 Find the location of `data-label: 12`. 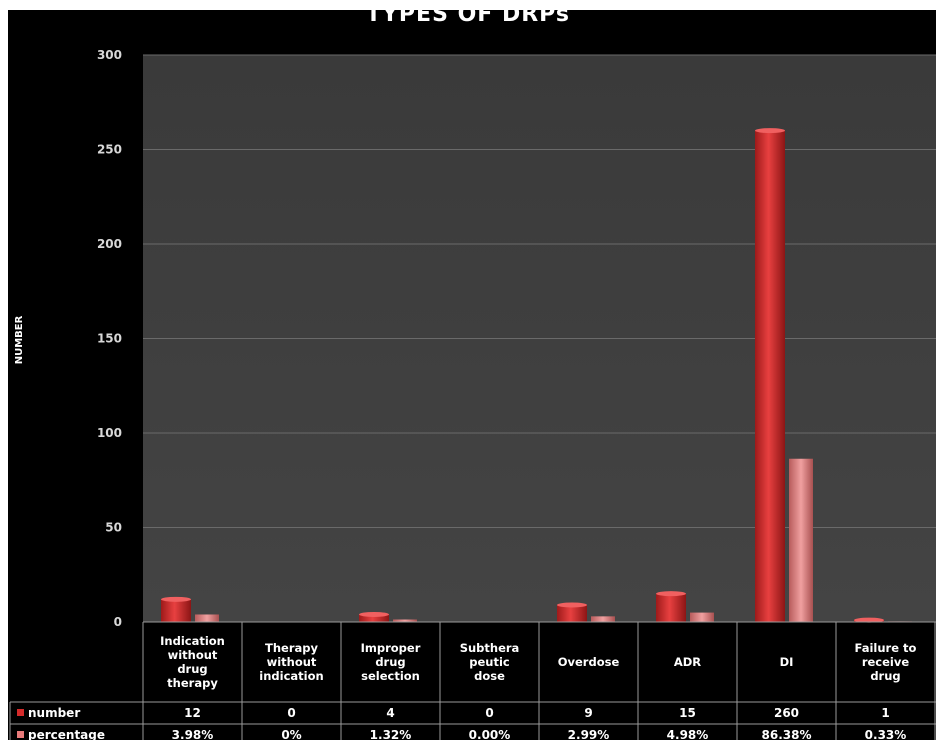

data-label: 12 is located at coordinates (192, 713).